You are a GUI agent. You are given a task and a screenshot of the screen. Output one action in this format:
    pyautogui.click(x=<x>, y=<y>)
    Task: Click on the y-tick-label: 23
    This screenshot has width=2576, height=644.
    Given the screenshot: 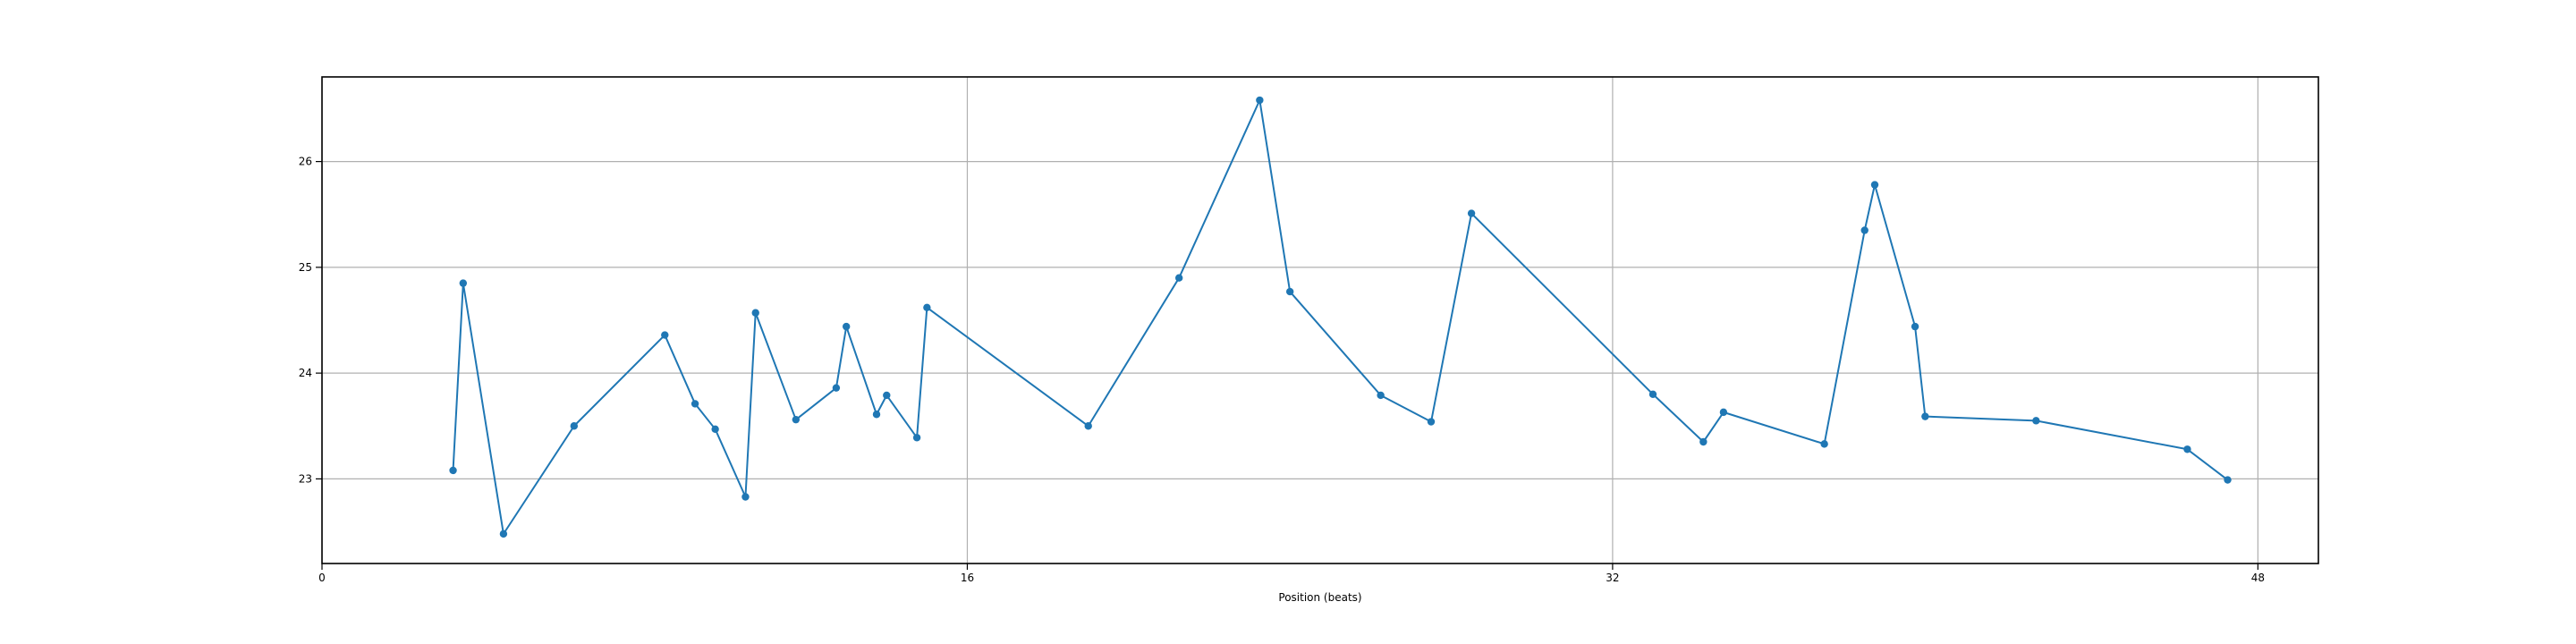 What is the action you would take?
    pyautogui.click(x=305, y=478)
    